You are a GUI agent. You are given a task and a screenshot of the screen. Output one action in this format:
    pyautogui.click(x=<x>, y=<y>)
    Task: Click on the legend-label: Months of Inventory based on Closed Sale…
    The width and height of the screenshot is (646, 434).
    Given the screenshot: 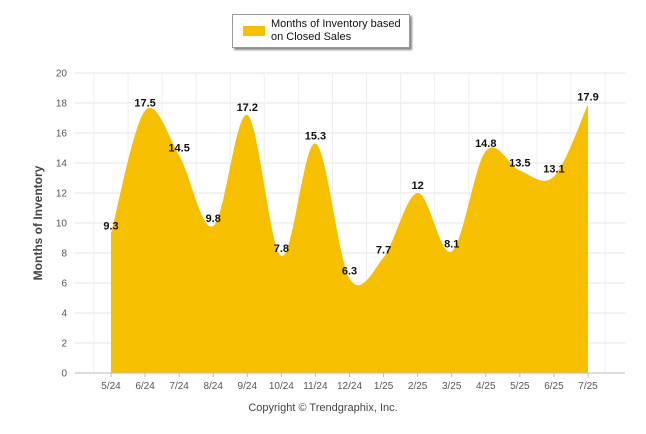 What is the action you would take?
    pyautogui.click(x=336, y=30)
    